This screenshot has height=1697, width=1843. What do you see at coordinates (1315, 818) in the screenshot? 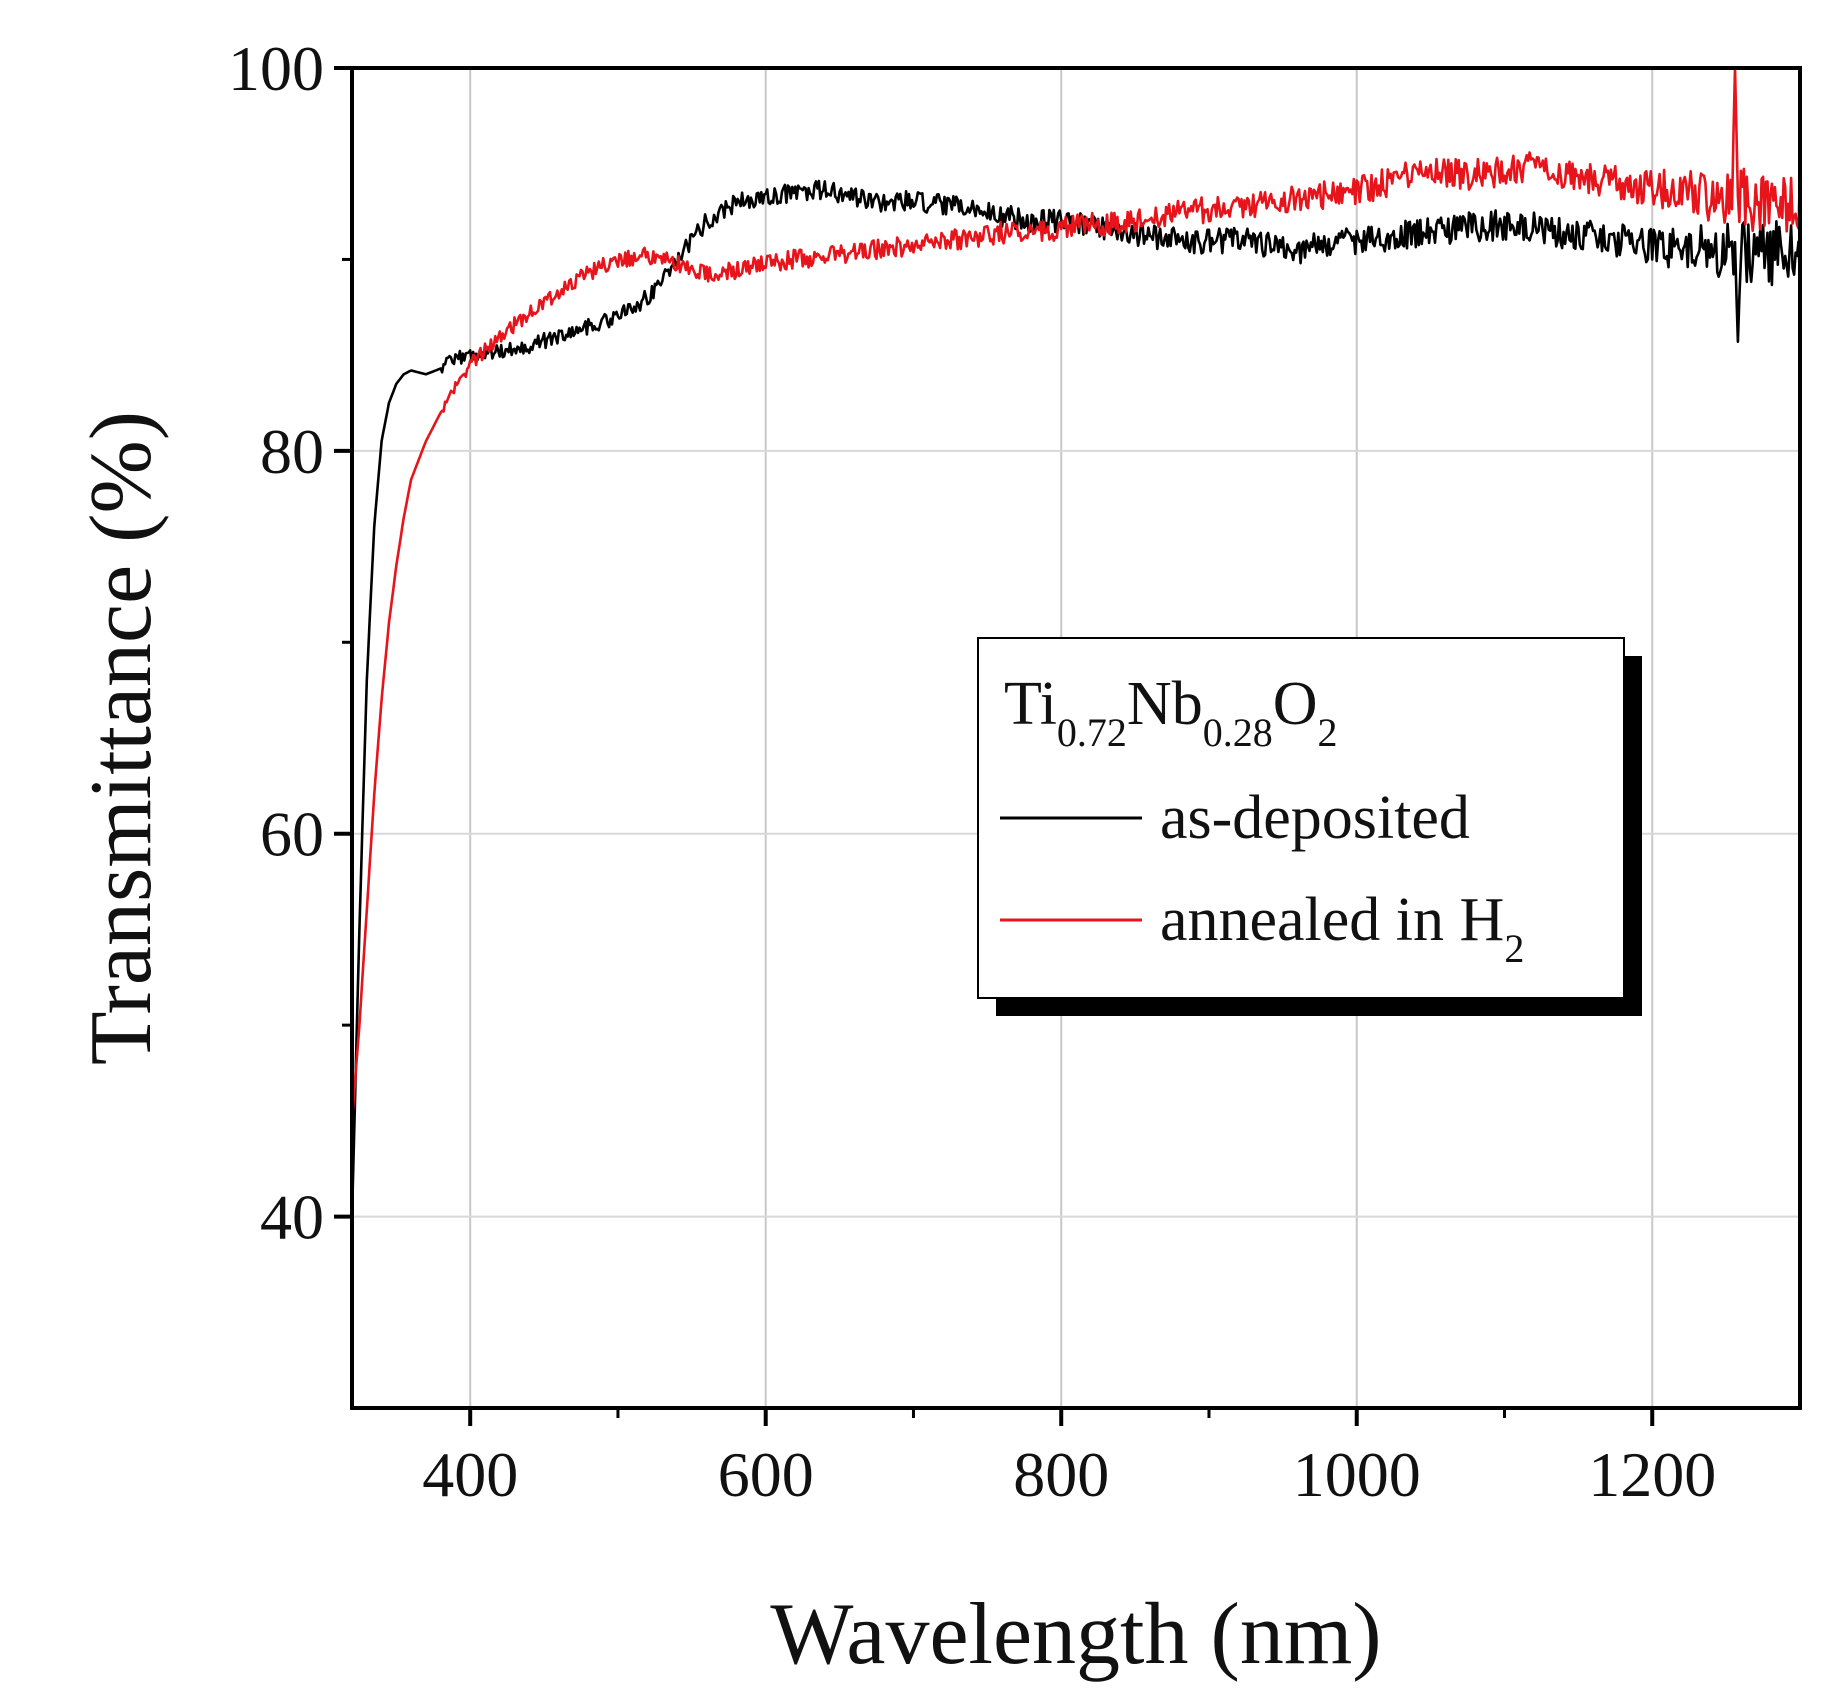
I see `legend-label-0: as-deposited` at bounding box center [1315, 818].